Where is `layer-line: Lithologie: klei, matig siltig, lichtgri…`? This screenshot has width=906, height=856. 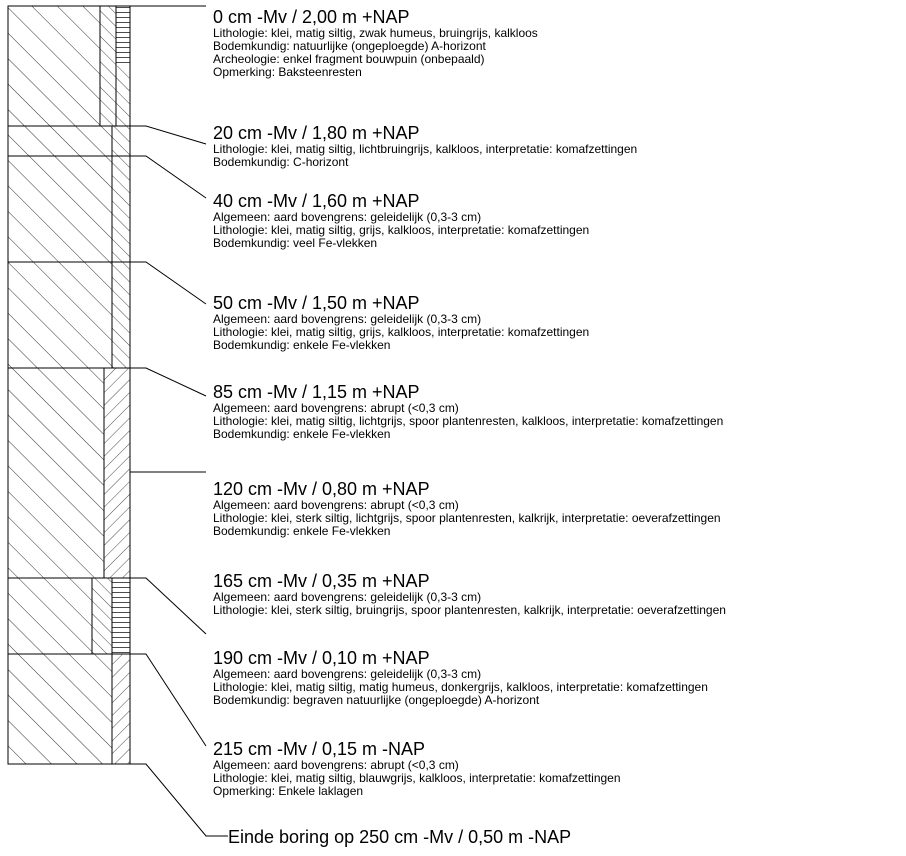 layer-line: Lithologie: klei, matig siltig, lichtgri… is located at coordinates (468, 421).